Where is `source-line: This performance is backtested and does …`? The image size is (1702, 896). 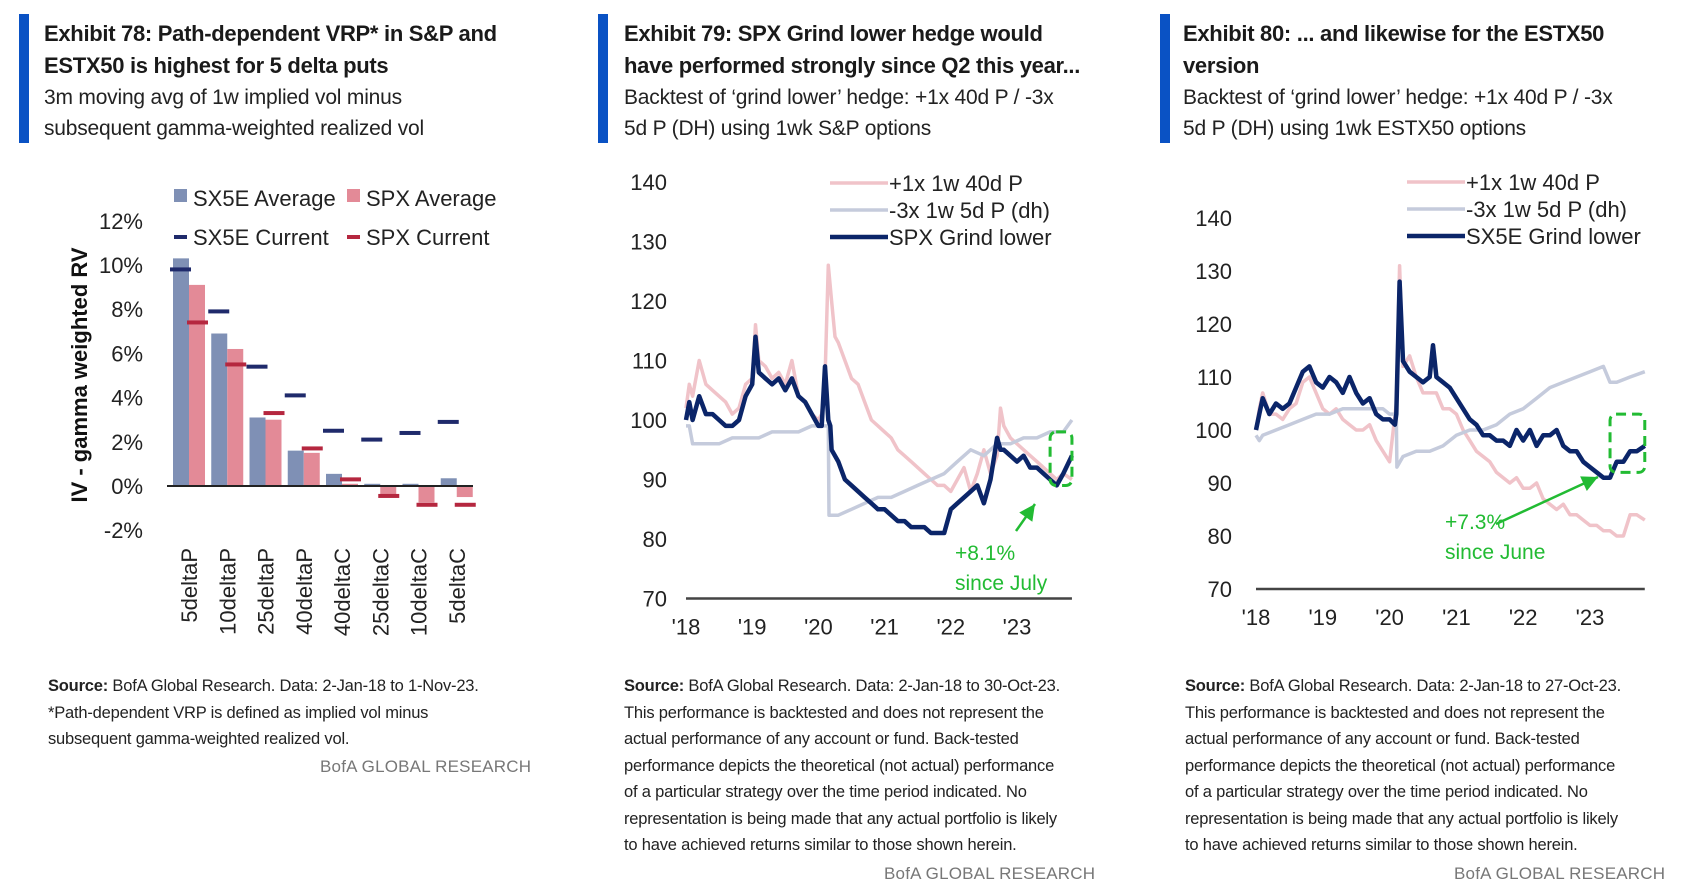 source-line: This performance is backtested and does … is located at coordinates (1395, 712).